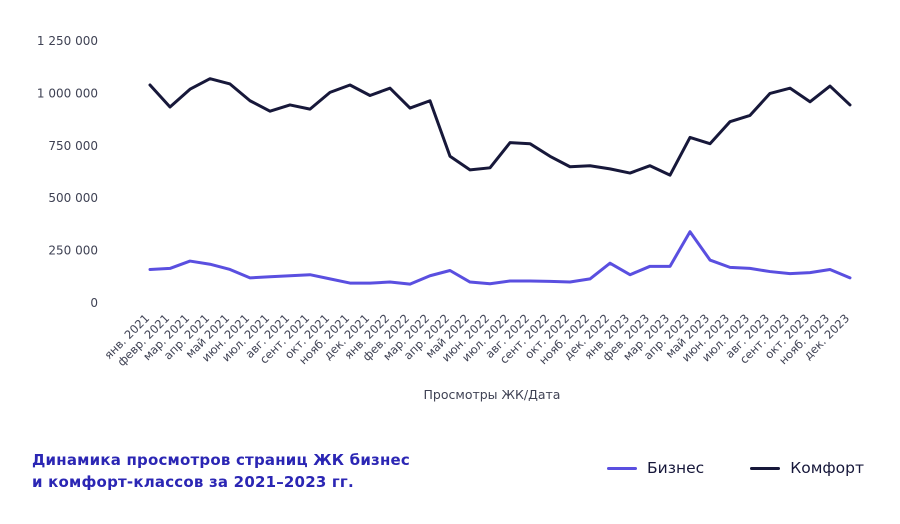  I want to click on legend-item-comfort: Комфорт, so click(807, 468).